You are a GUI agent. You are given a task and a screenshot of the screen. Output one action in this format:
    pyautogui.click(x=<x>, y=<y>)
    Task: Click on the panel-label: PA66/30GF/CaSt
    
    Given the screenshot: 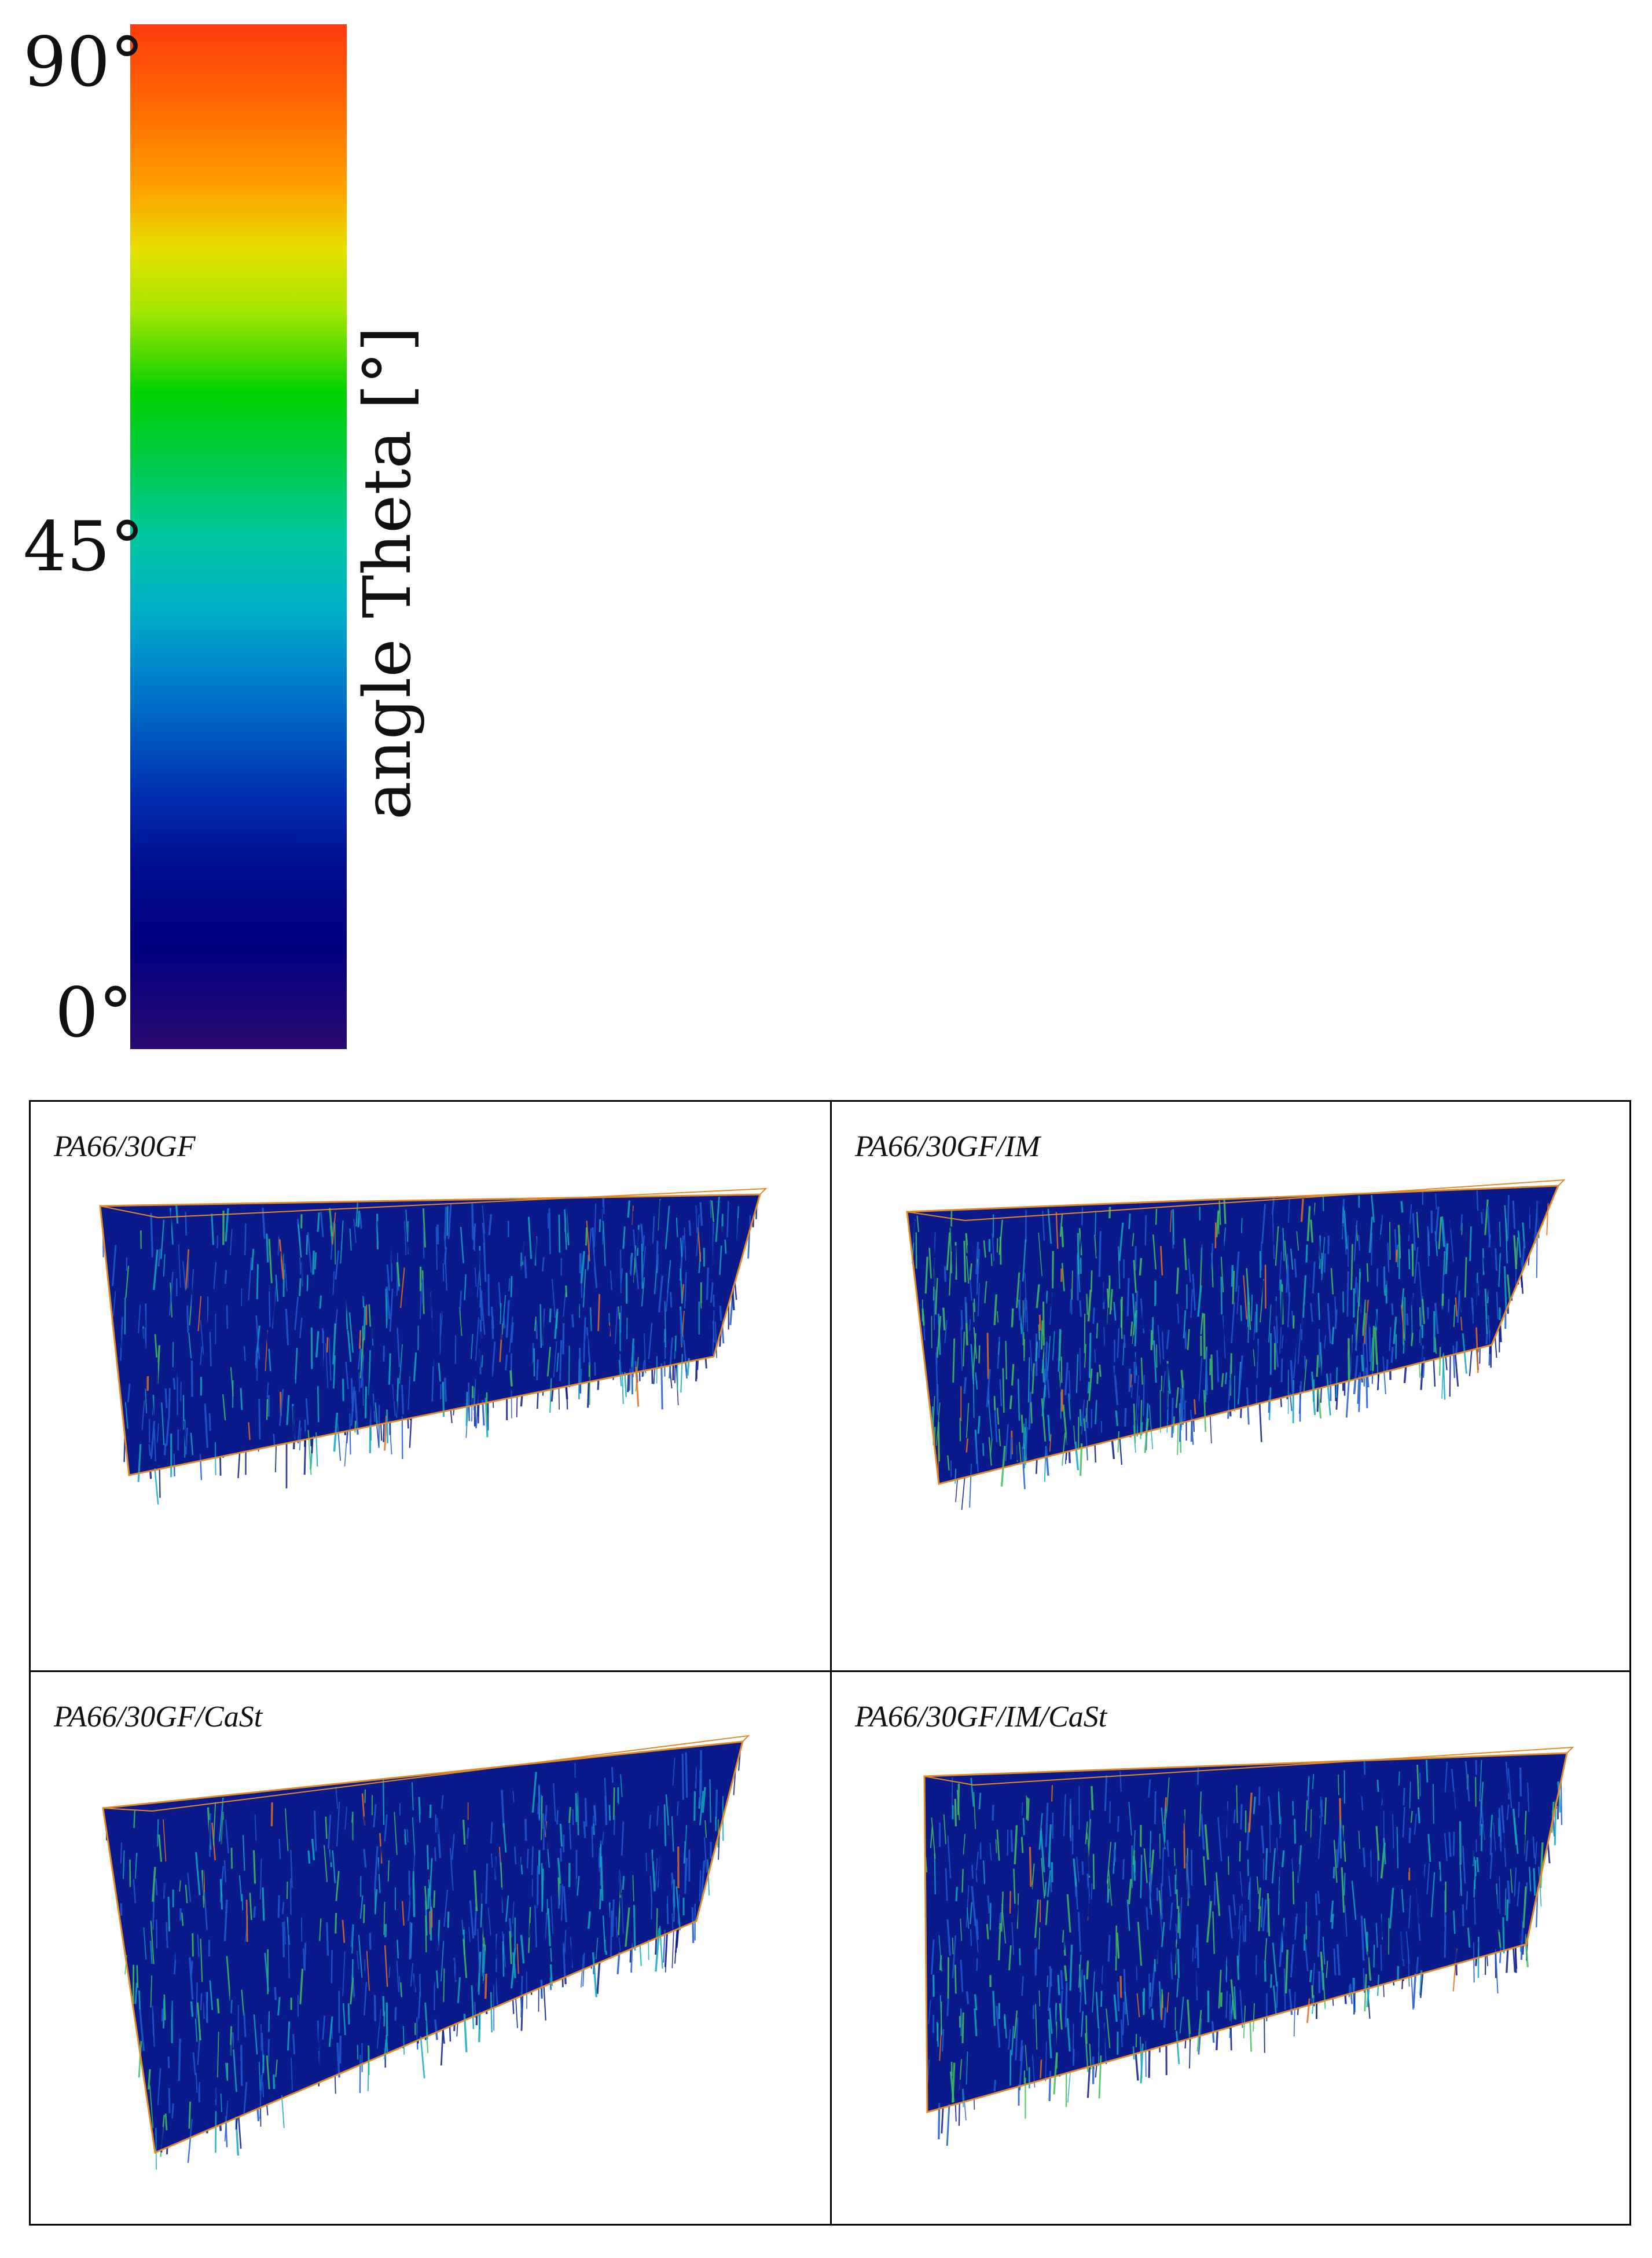 What is the action you would take?
    pyautogui.click(x=158, y=1716)
    